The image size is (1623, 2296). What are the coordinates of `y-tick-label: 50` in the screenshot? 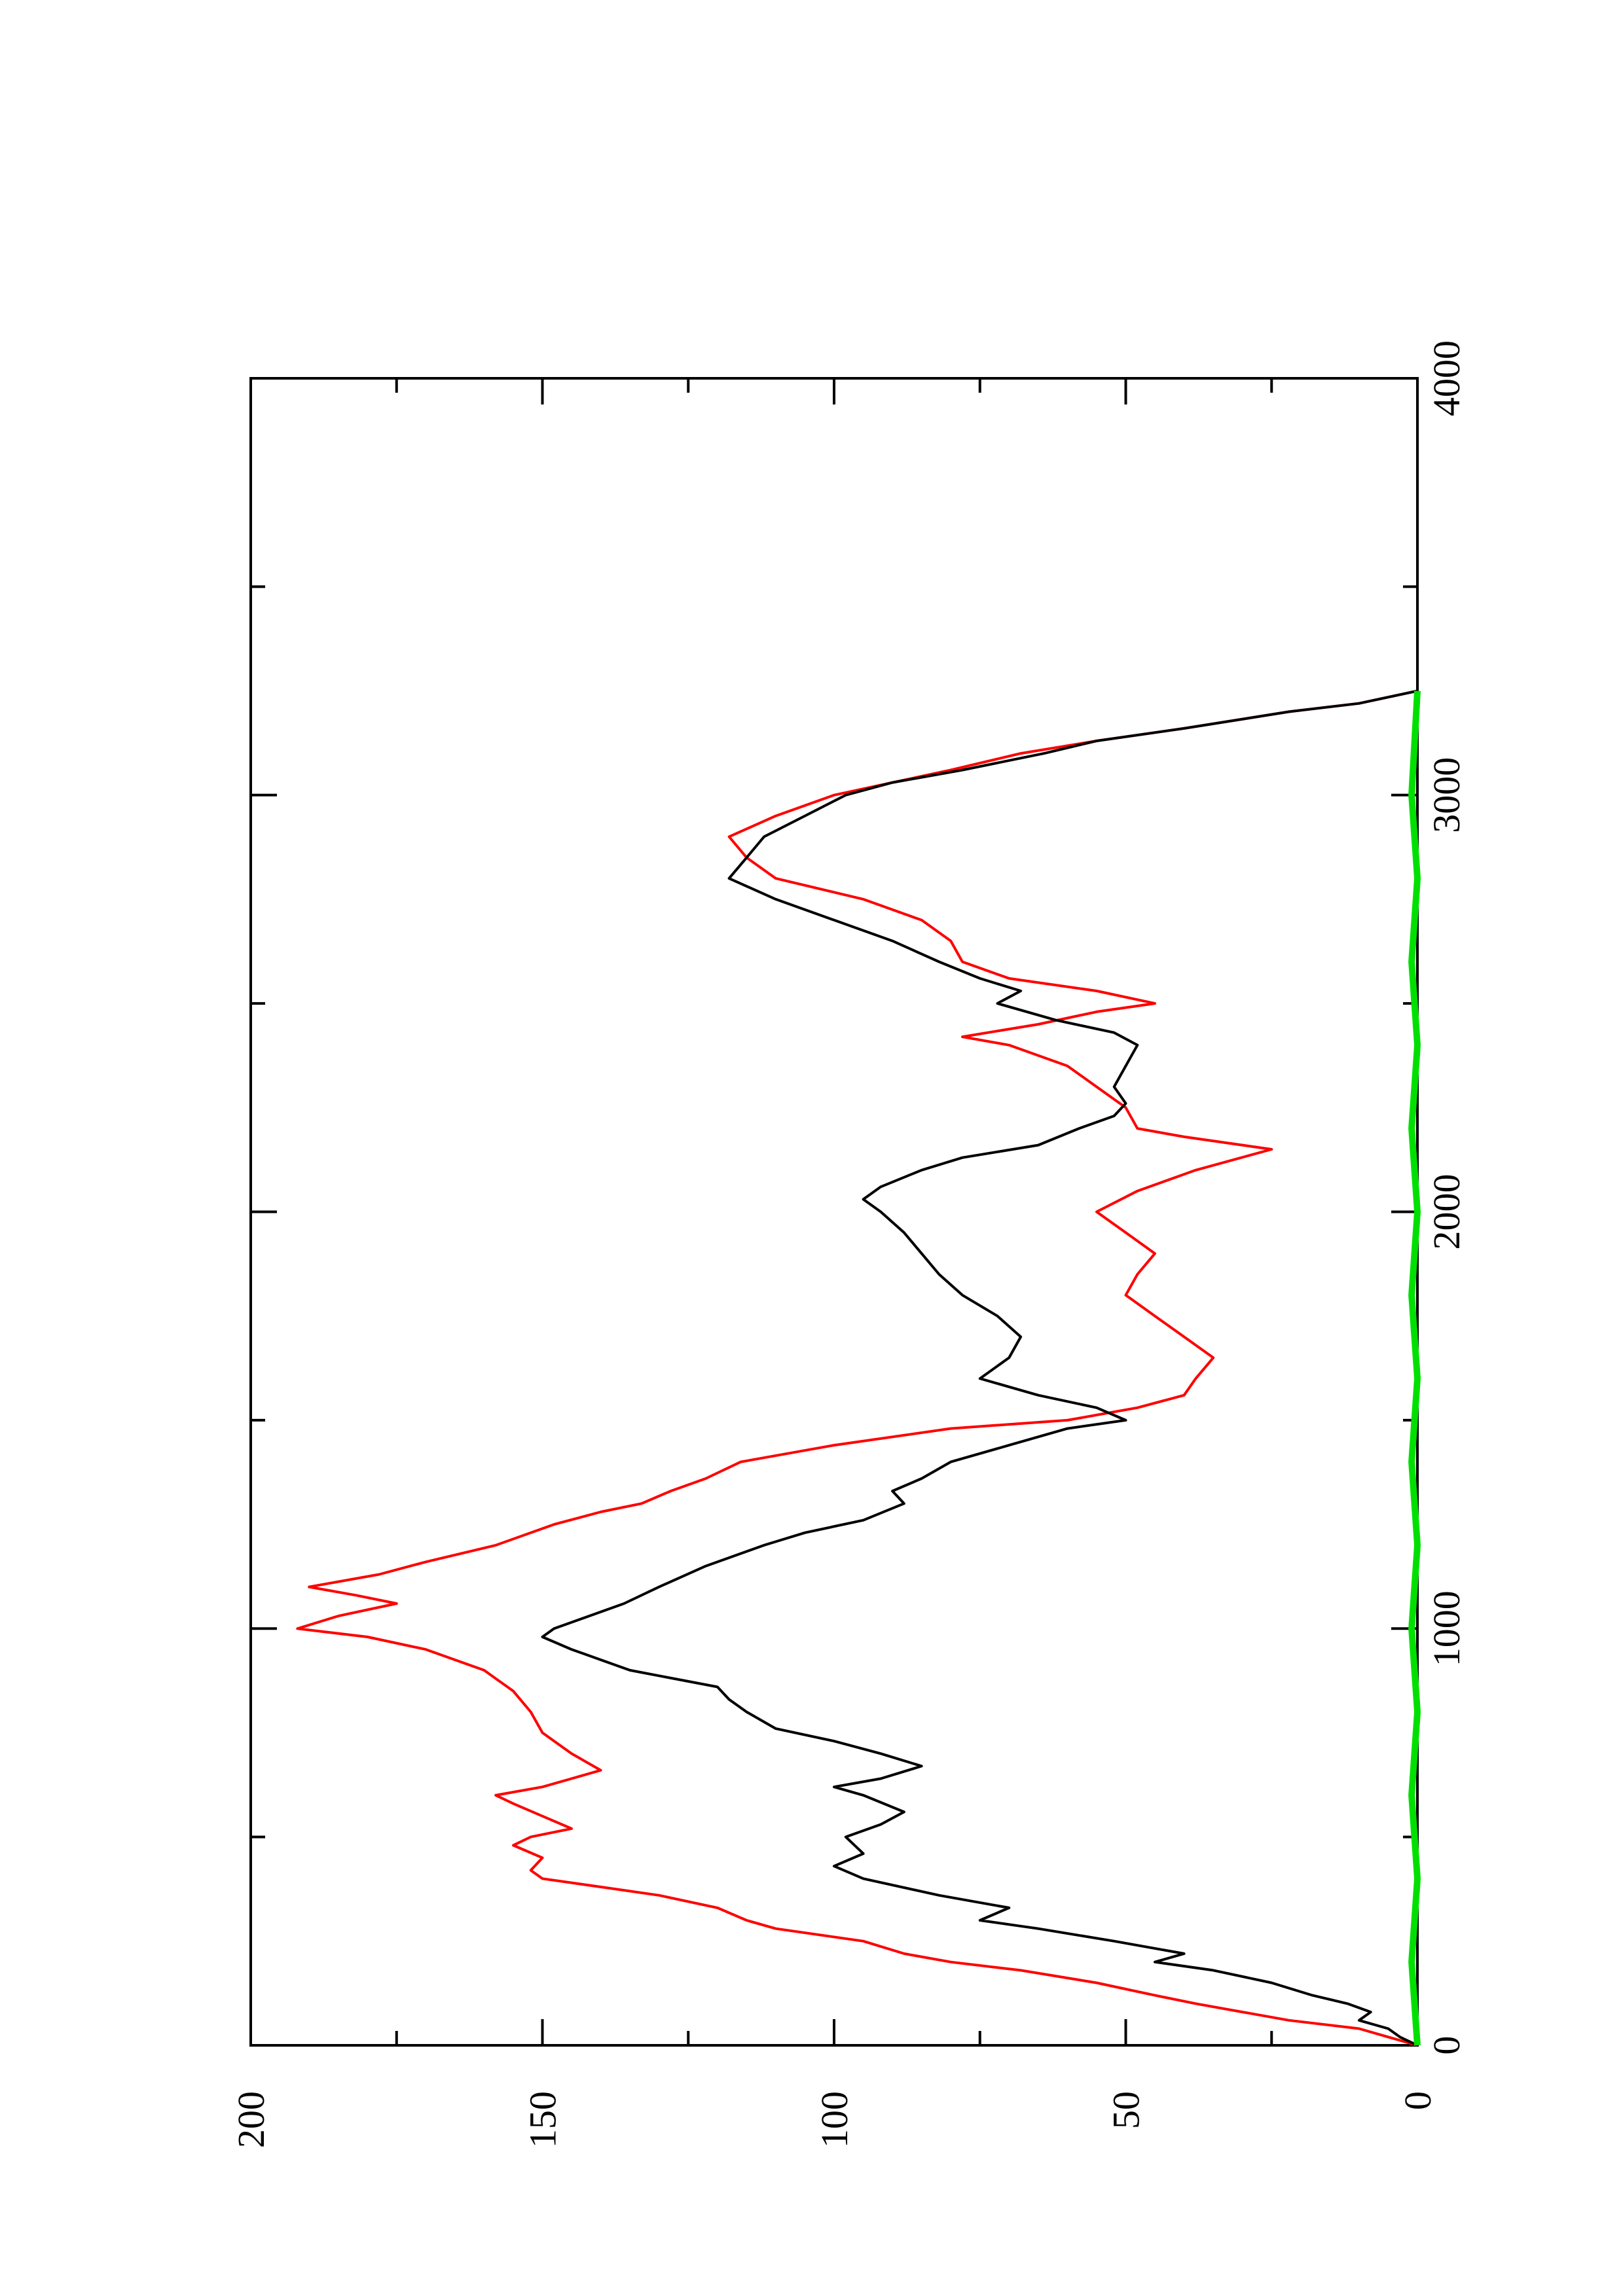 It's located at (1126, 2110).